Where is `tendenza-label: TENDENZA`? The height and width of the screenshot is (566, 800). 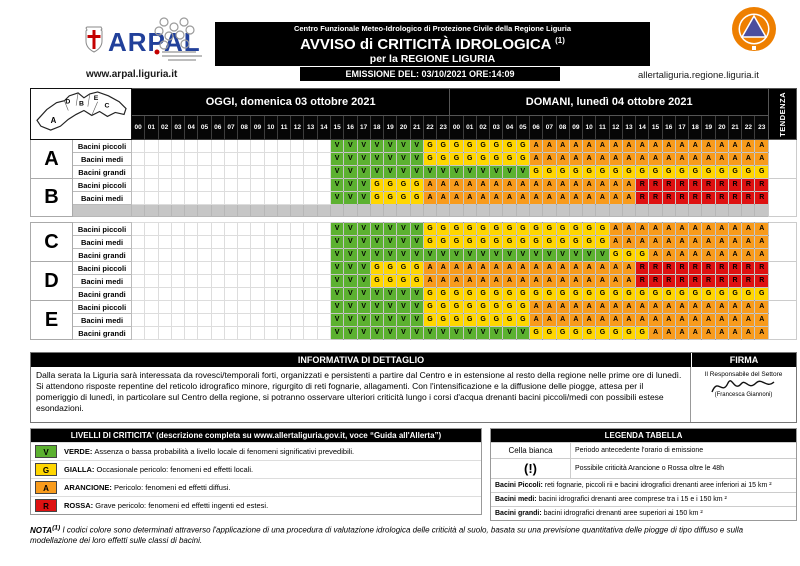
tendenza-label: TENDENZA is located at coordinates (782, 114).